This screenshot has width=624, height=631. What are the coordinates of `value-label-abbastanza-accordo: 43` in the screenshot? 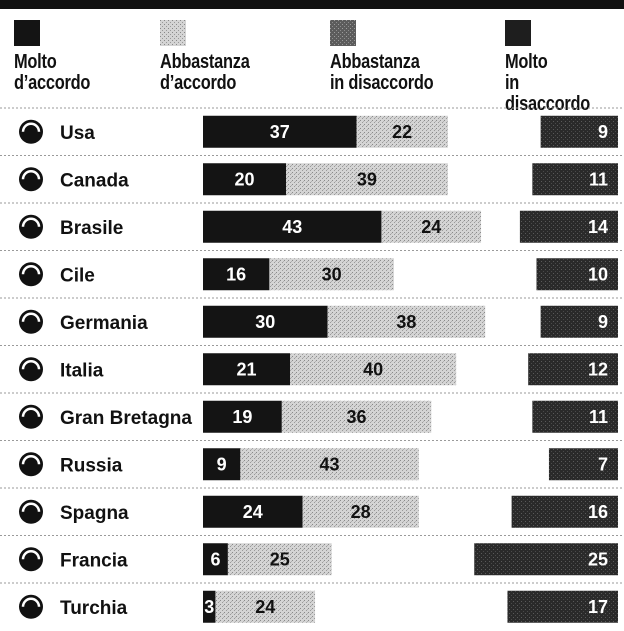 It's located at (330, 464).